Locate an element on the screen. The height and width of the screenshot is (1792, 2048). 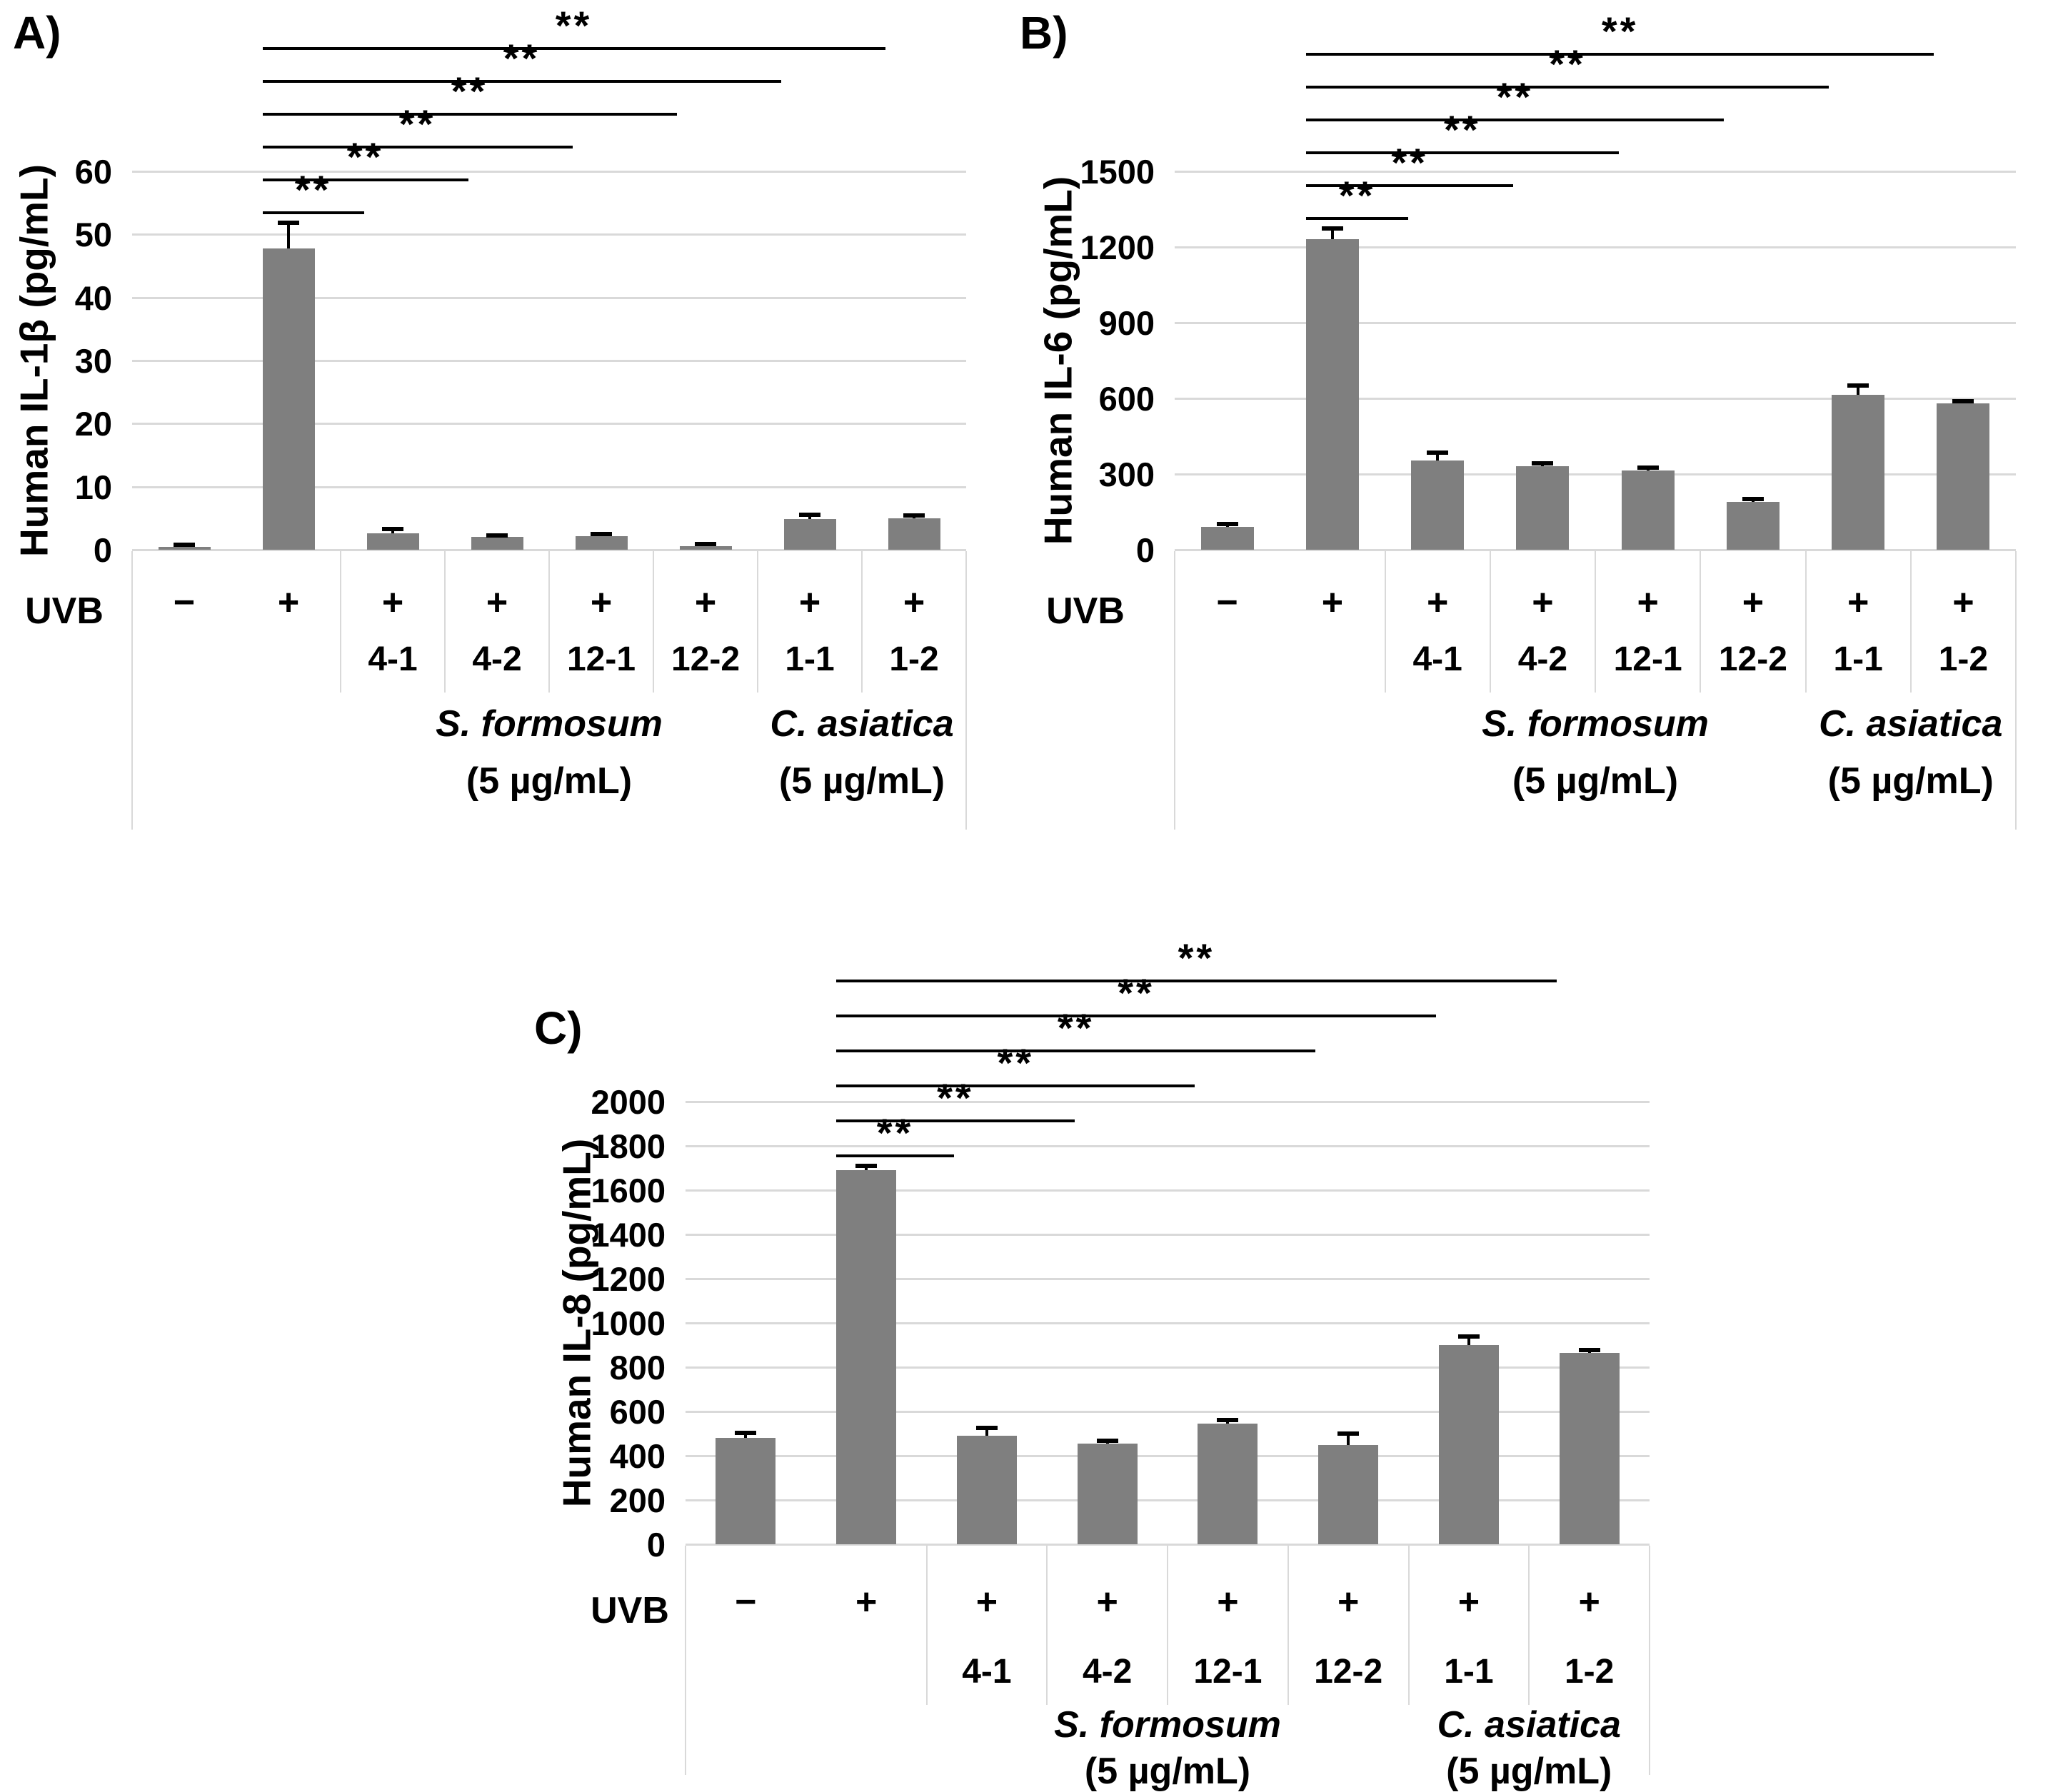
y-tick-label: 1600 is located at coordinates (628, 1190).